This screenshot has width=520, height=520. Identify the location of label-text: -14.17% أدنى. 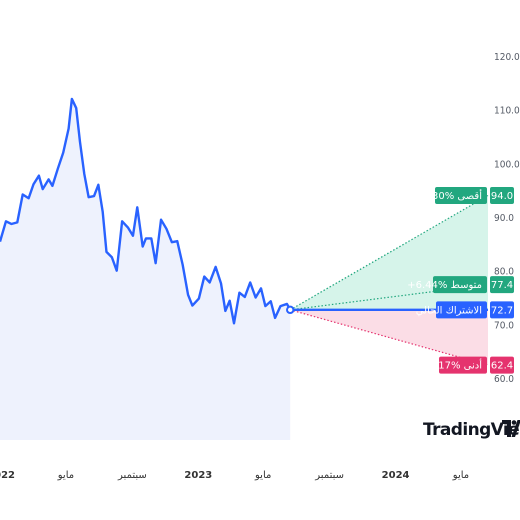
(450, 365).